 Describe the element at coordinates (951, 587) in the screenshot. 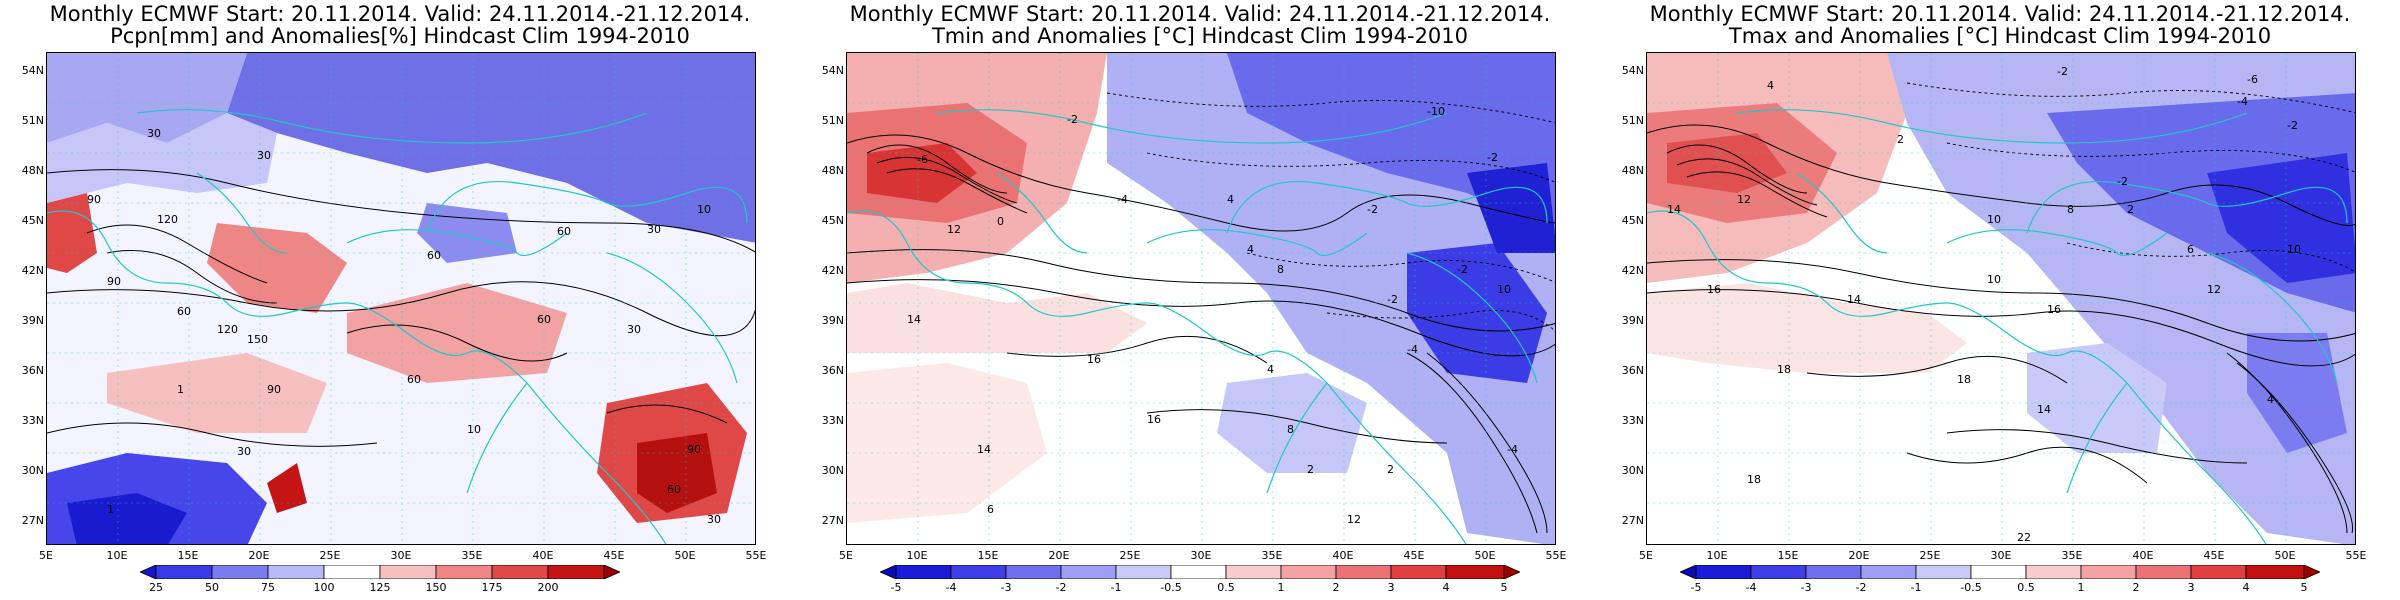

I see `colorbar-label: -4` at that location.